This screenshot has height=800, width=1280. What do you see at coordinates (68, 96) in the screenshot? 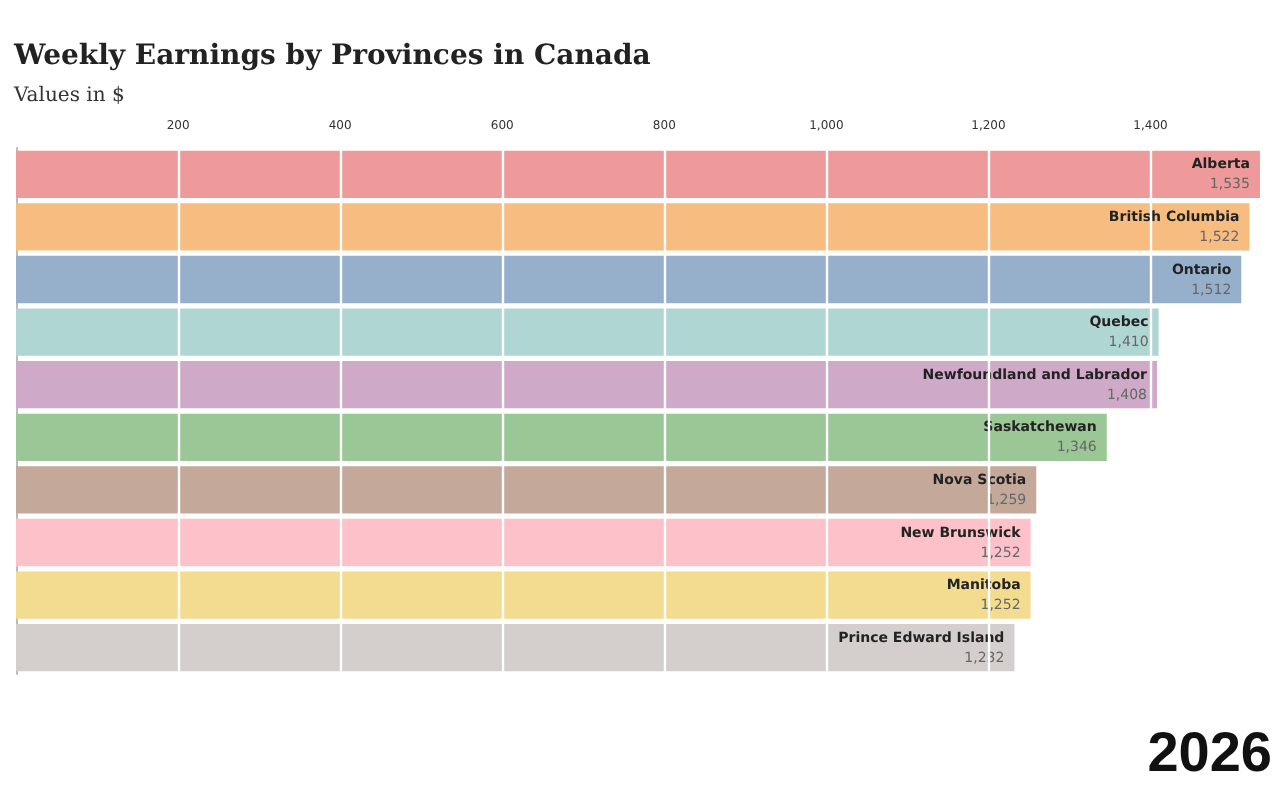
I see `chart-subtitle: Values in $` at bounding box center [68, 96].